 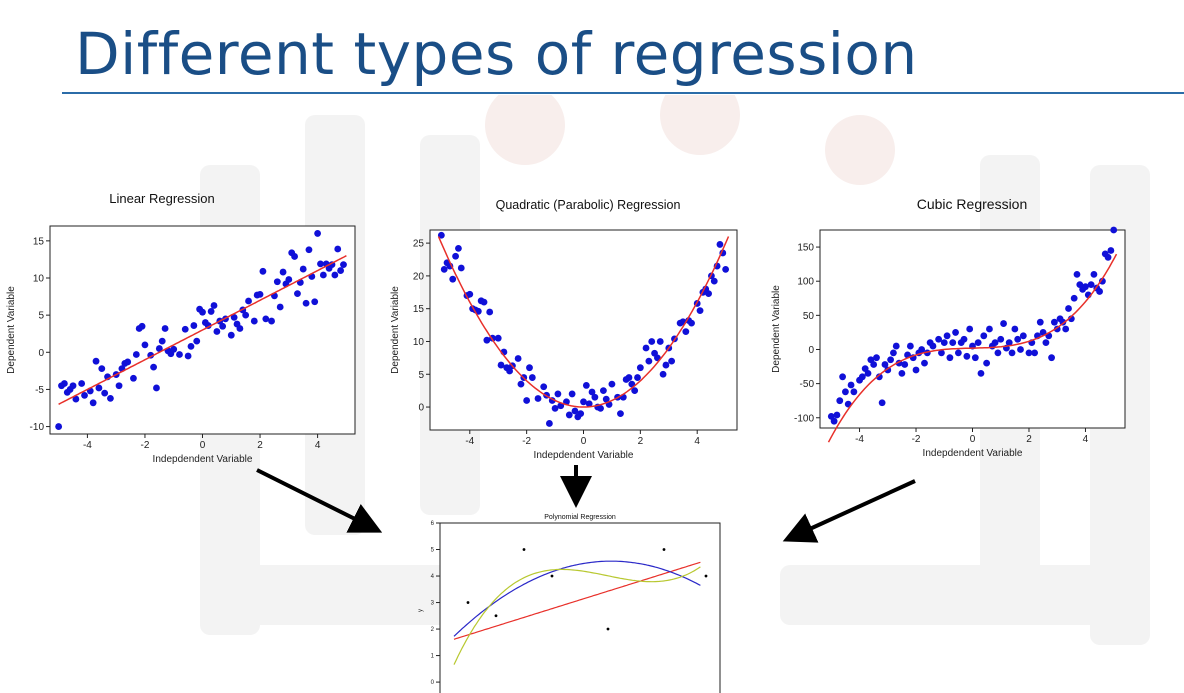 I want to click on x-tick-label: -2, so click(x=526, y=441).